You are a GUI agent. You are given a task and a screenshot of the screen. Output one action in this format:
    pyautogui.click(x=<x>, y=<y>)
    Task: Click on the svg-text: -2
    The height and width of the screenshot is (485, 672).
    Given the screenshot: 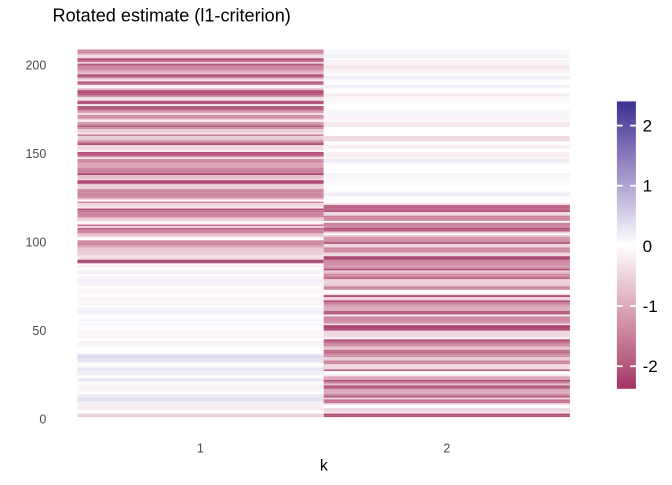 What is the action you would take?
    pyautogui.click(x=650, y=366)
    